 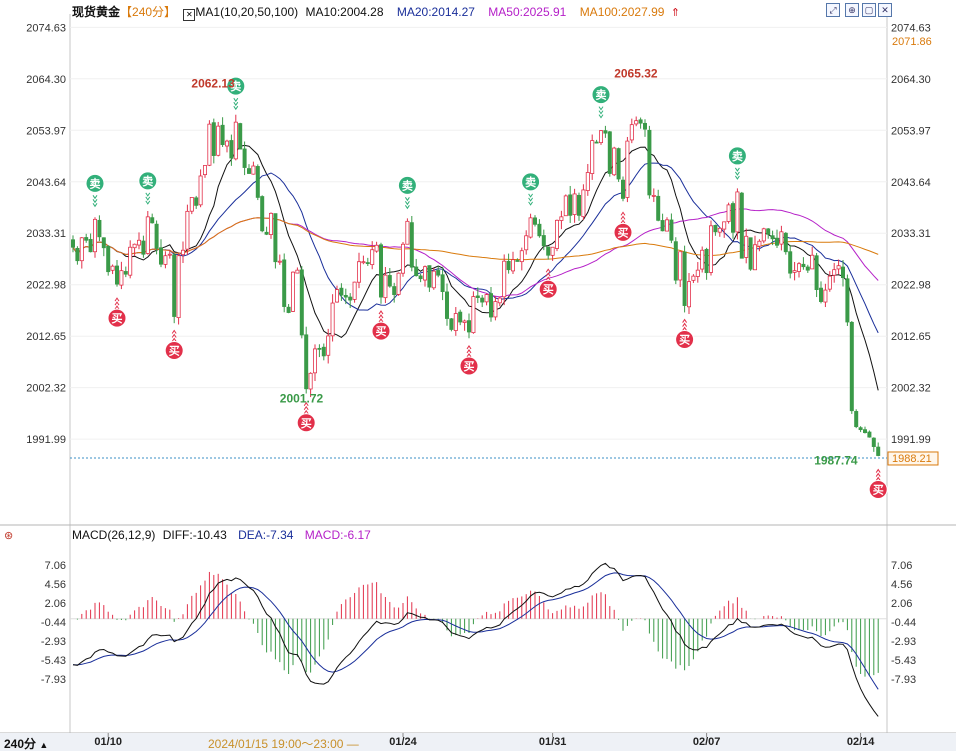 What do you see at coordinates (9, 536) in the screenshot?
I see `macd-settings-icon: ⊛` at bounding box center [9, 536].